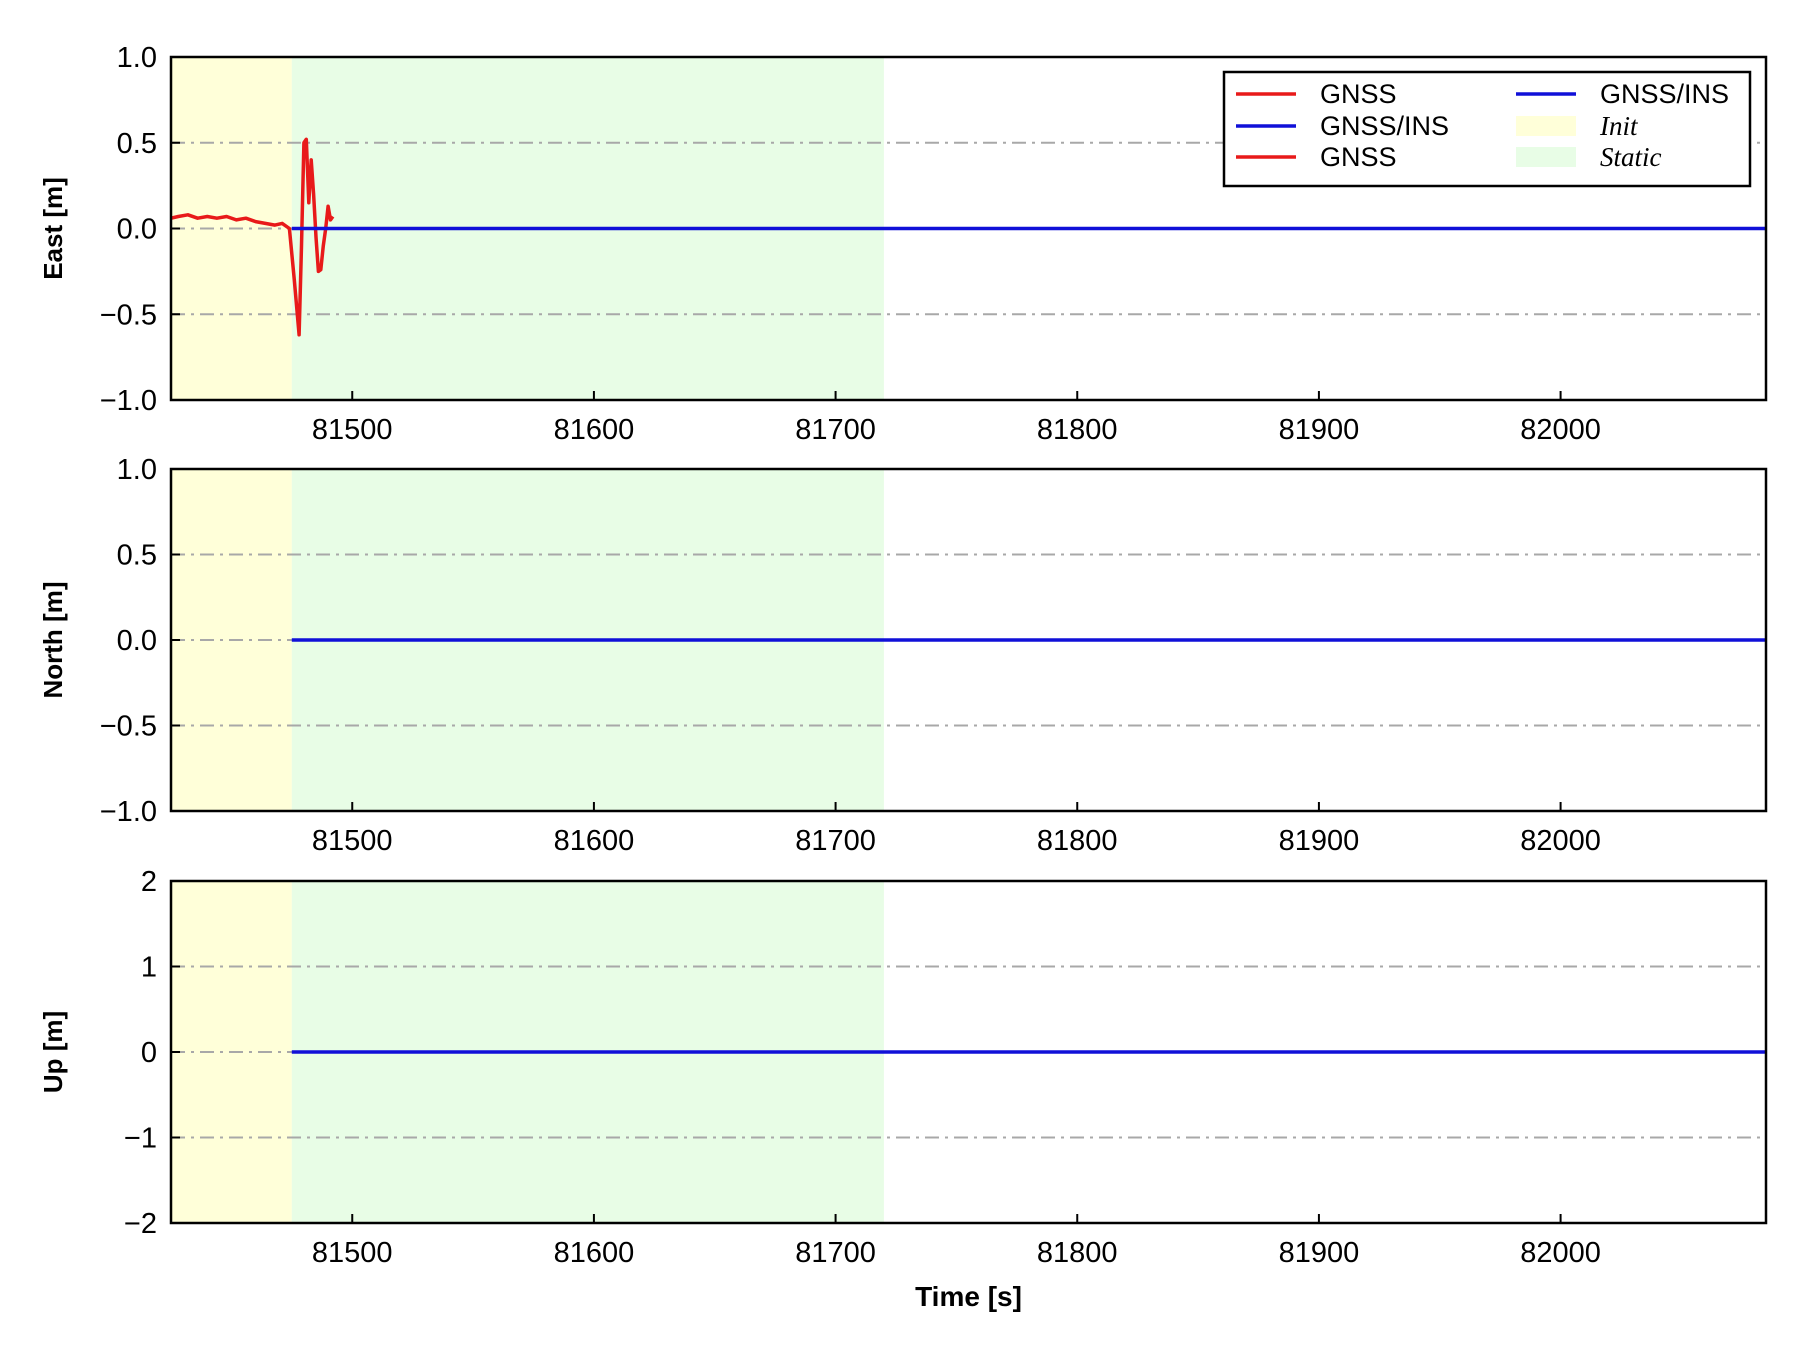 The image size is (1800, 1350). What do you see at coordinates (149, 968) in the screenshot?
I see `y-tick-label: 1` at bounding box center [149, 968].